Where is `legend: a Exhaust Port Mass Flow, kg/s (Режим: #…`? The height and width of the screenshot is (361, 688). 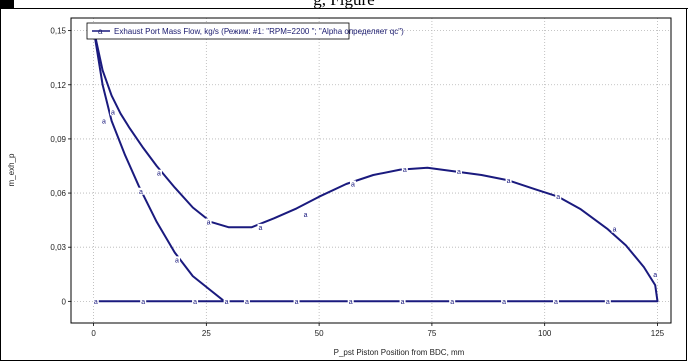
legend: a Exhaust Port Mass Flow, kg/s (Режим: #… is located at coordinates (245, 31).